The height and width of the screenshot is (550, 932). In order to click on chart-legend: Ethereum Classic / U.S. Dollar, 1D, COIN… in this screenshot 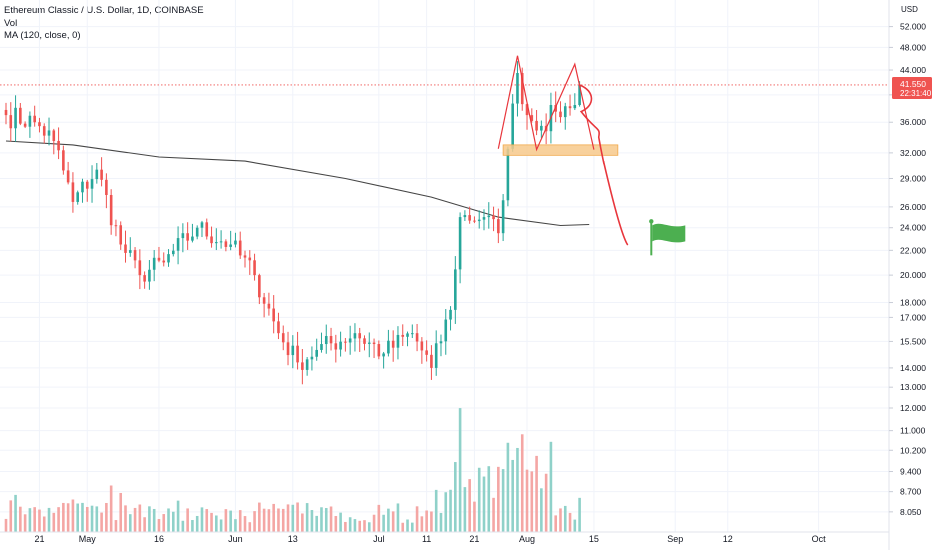, I will do `click(104, 24)`.